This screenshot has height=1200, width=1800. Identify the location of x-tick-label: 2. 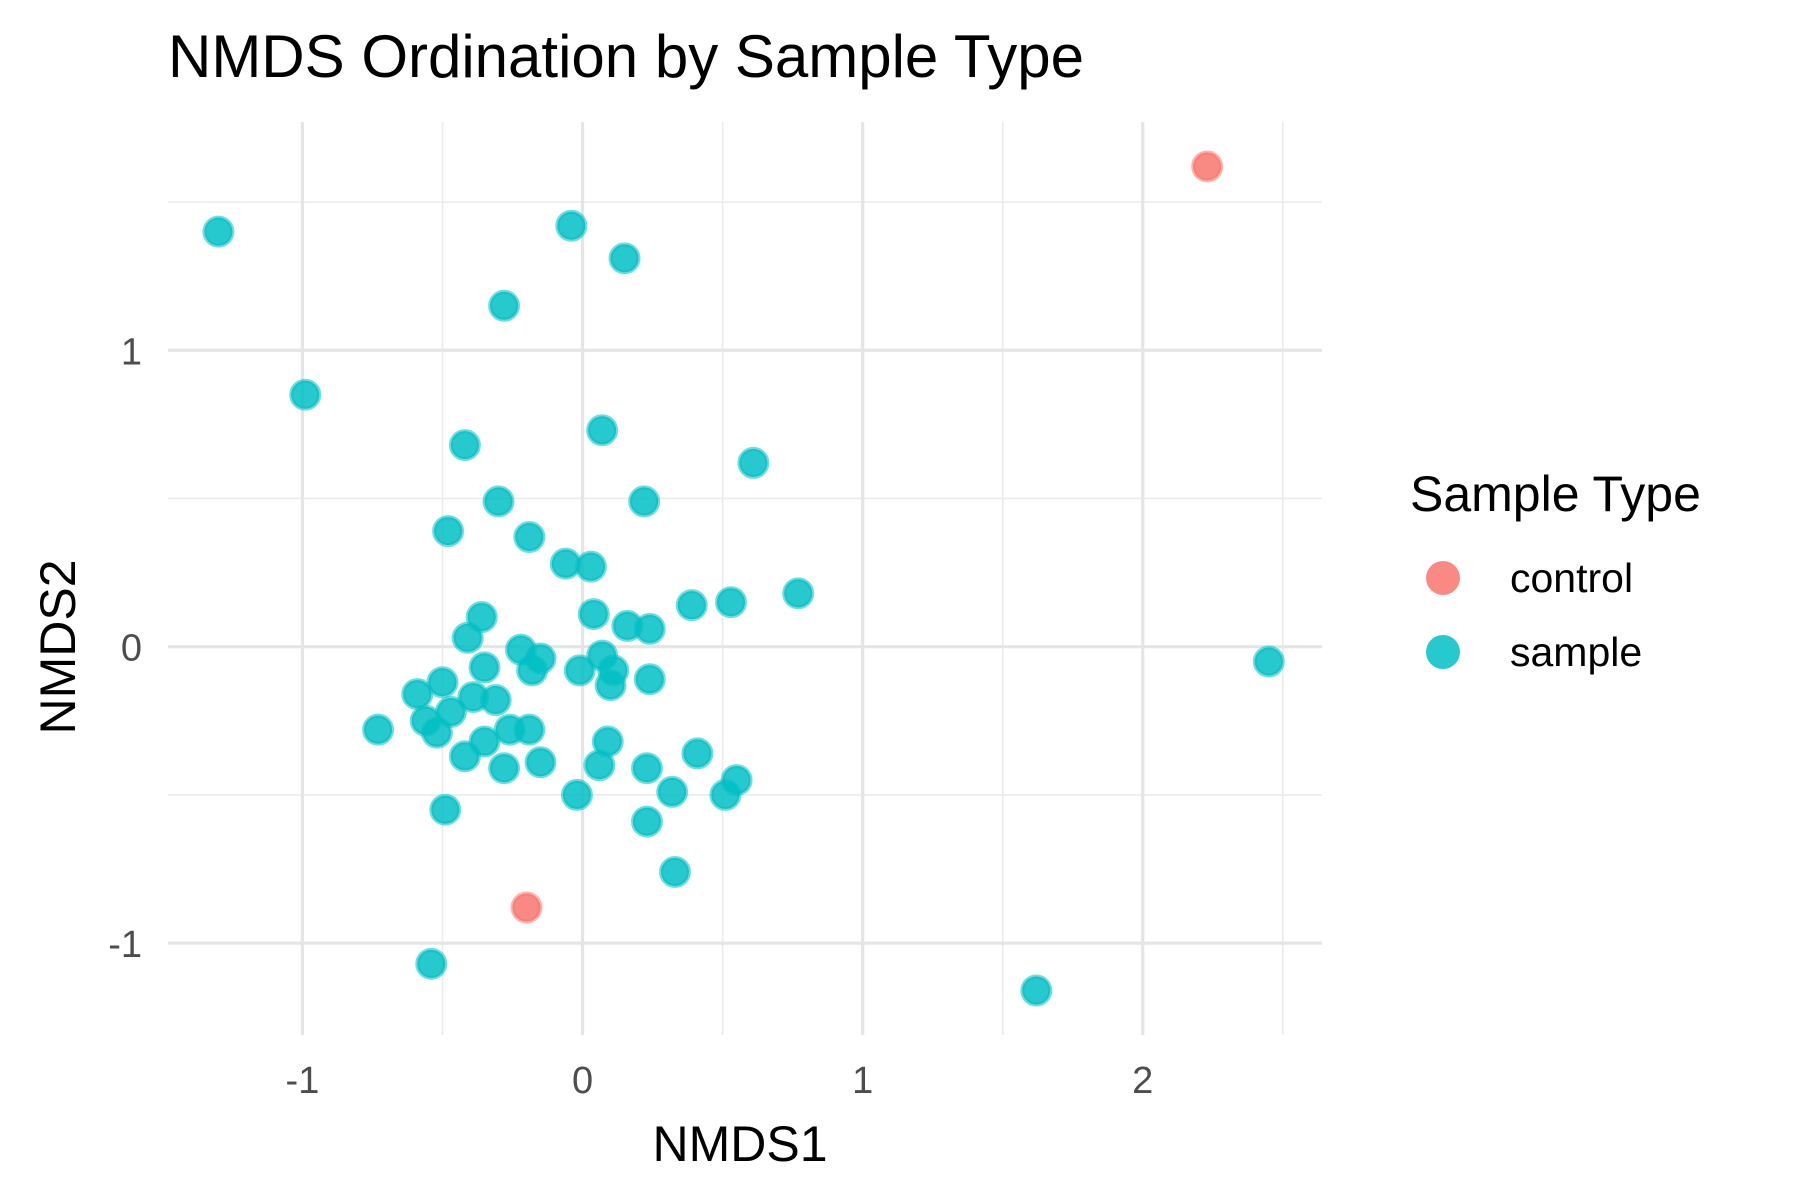
(1142, 1081).